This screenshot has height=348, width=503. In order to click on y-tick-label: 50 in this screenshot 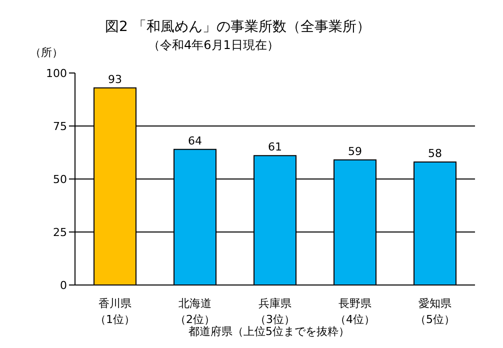, I will do `click(60, 179)`.